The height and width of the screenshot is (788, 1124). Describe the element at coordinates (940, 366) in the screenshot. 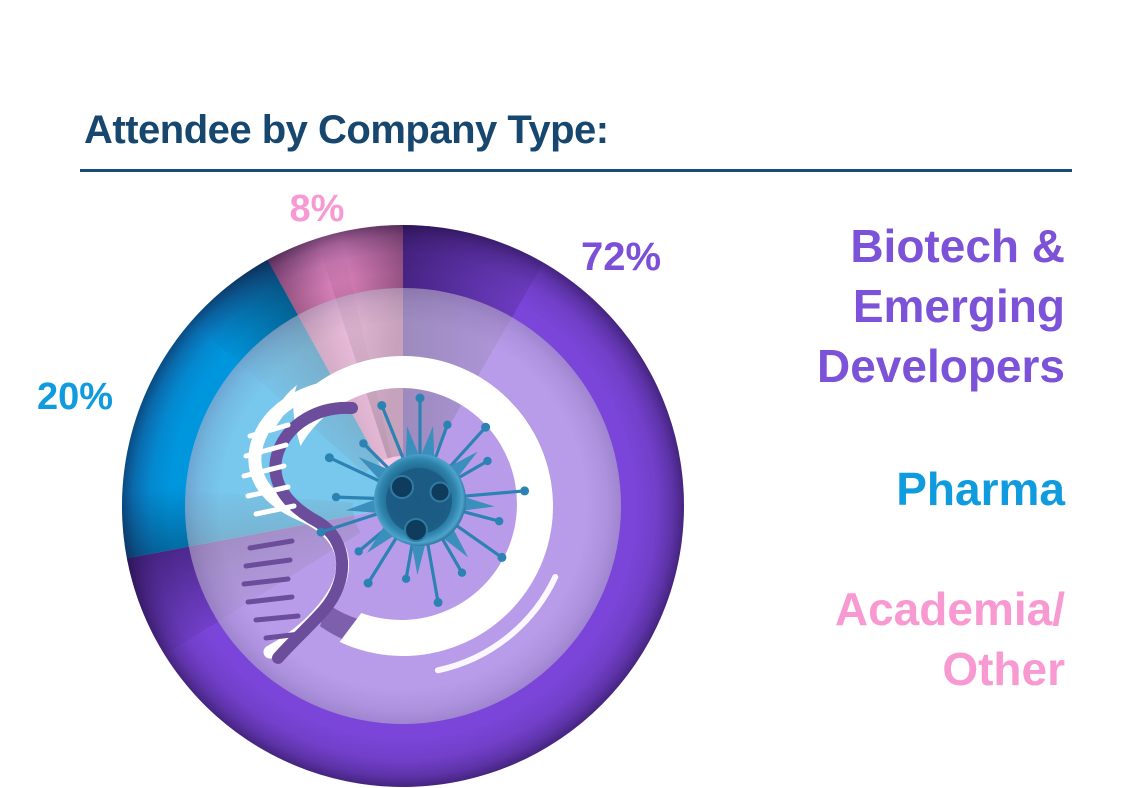

I see `legend-line: Developers` at that location.